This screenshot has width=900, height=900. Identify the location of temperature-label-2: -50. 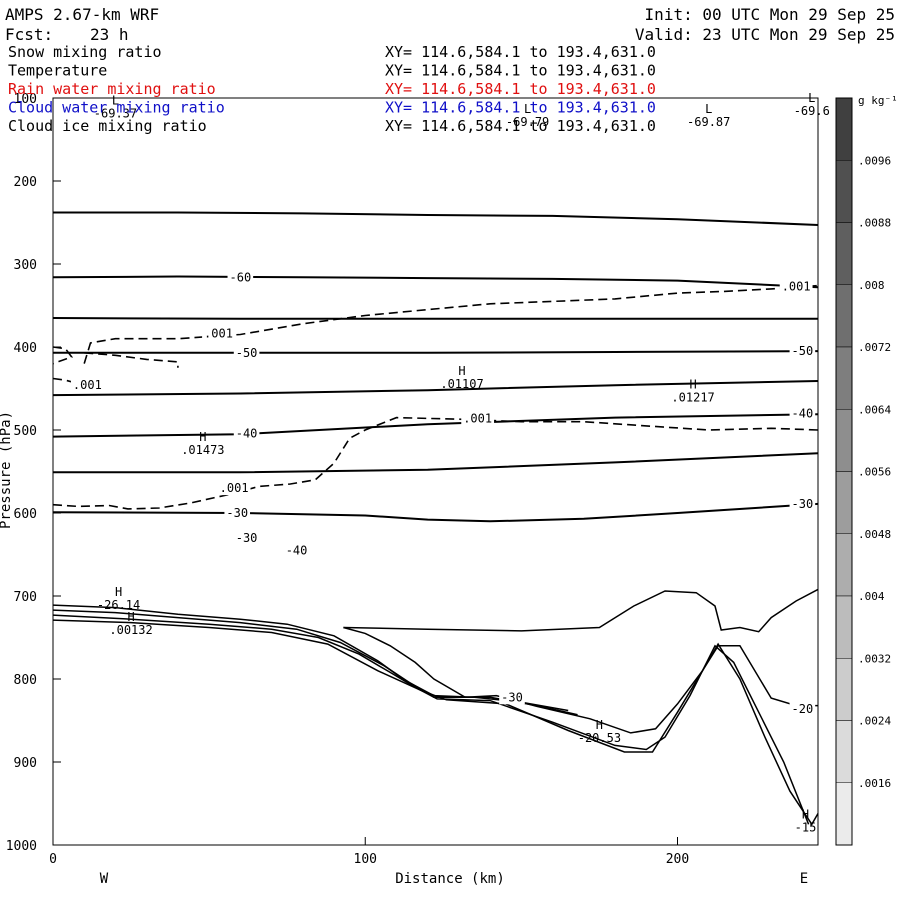
(803, 351).